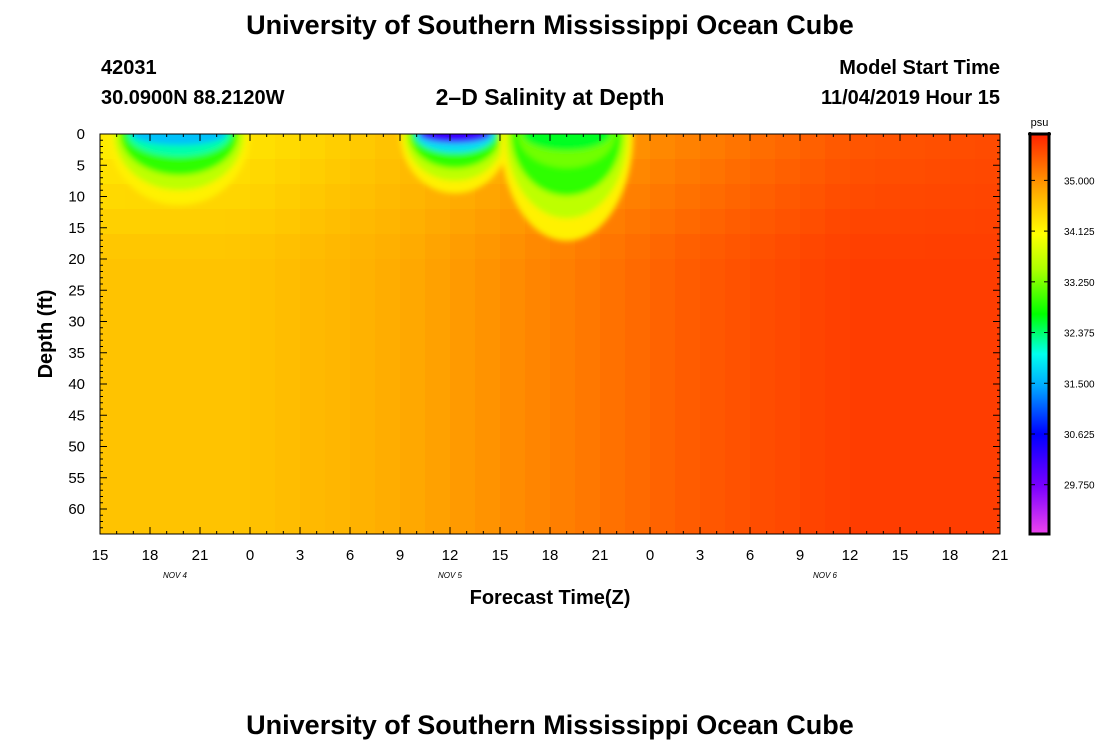  Describe the element at coordinates (76, 322) in the screenshot. I see `y-tick-label: 30` at that location.